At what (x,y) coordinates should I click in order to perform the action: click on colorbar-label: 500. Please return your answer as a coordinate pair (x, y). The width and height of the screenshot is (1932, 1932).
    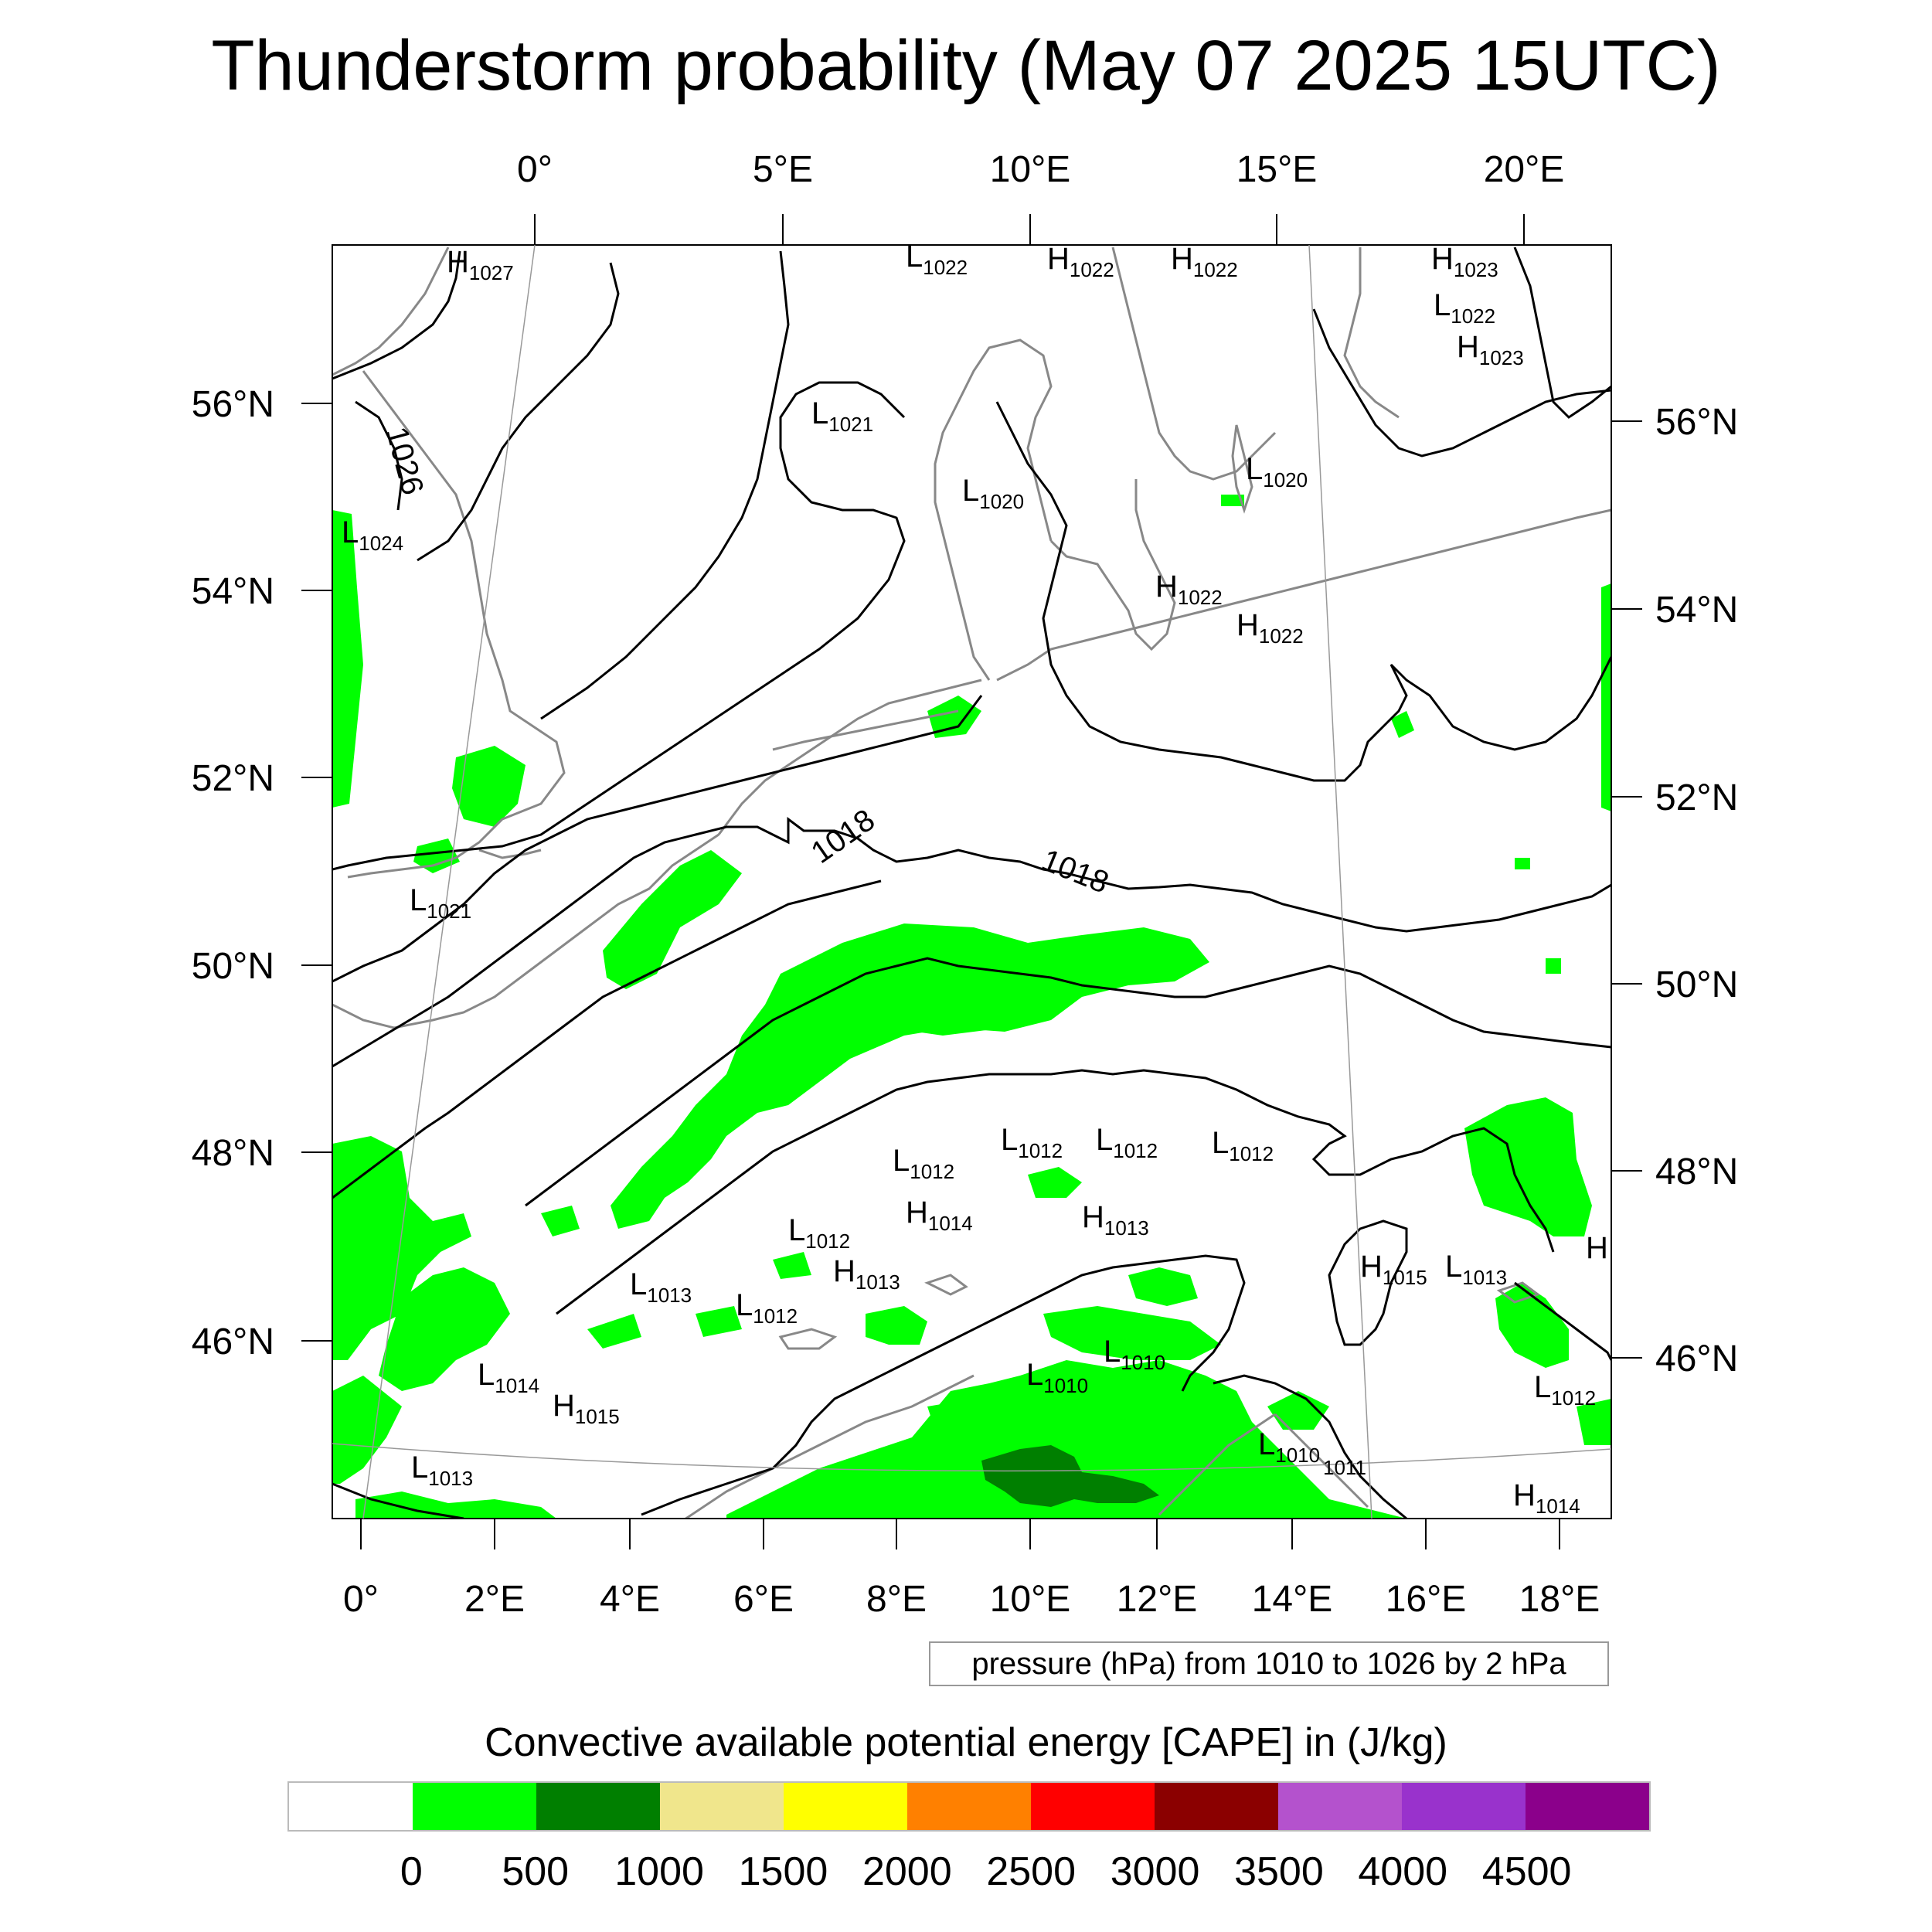
    Looking at the image, I should click on (536, 1871).